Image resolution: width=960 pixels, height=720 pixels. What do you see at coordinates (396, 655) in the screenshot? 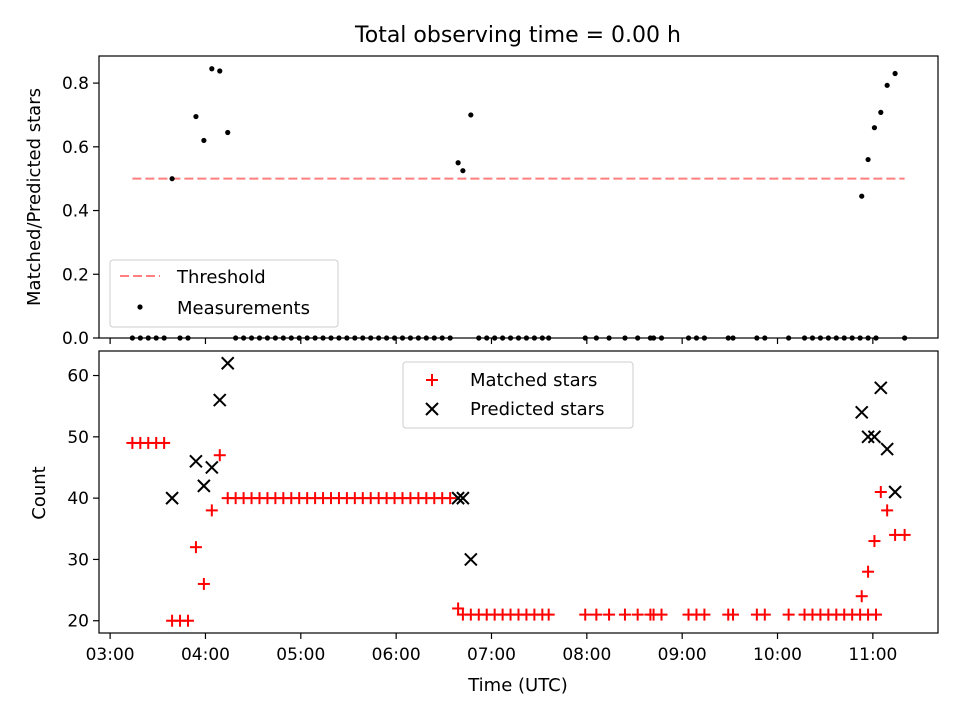
I see `count-x-tick-label: 06:00` at bounding box center [396, 655].